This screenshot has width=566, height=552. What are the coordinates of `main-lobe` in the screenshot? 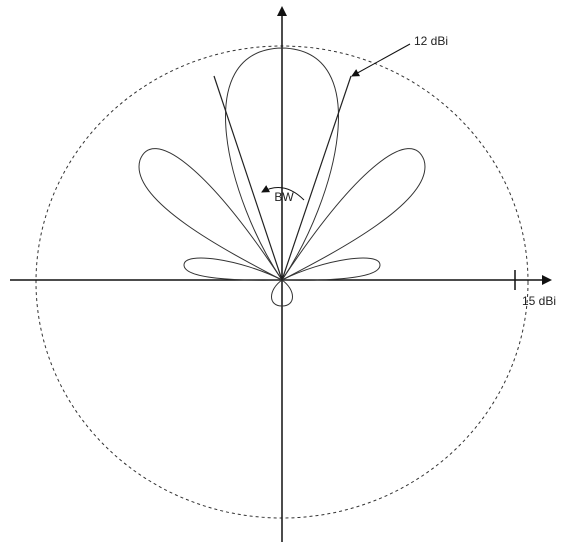 It's located at (282, 164).